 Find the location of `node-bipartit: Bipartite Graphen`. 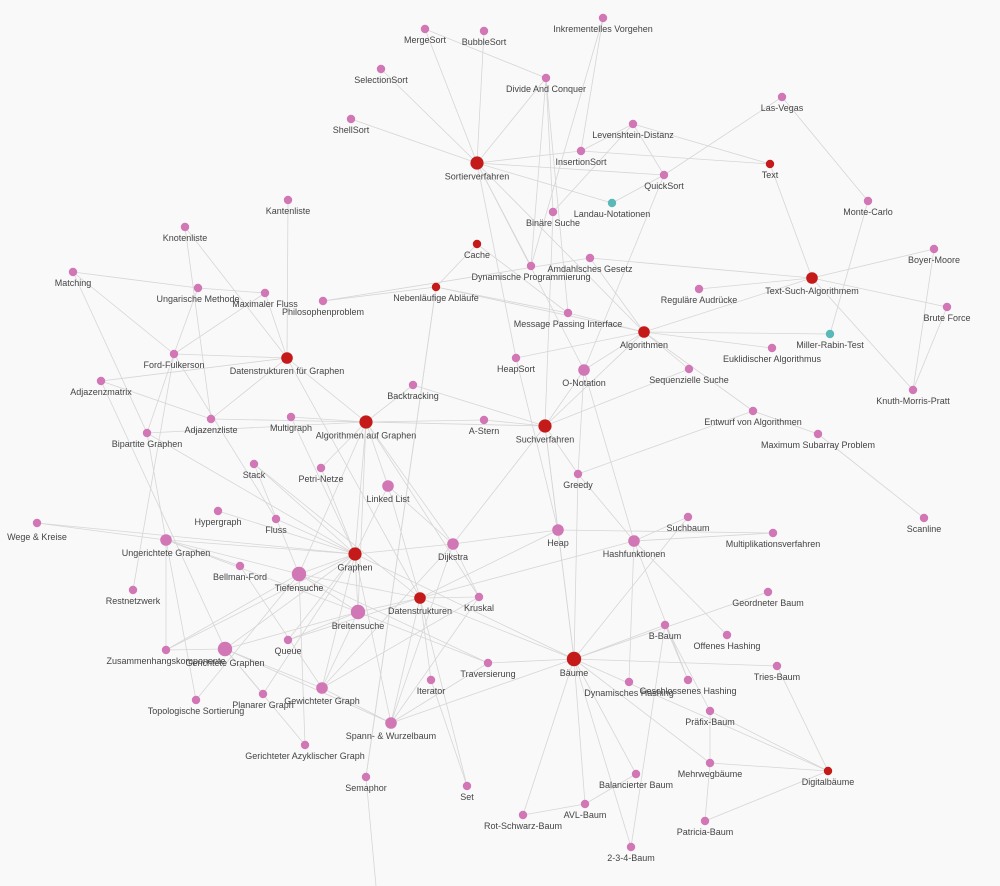

node-bipartit: Bipartite Graphen is located at coordinates (147, 438).